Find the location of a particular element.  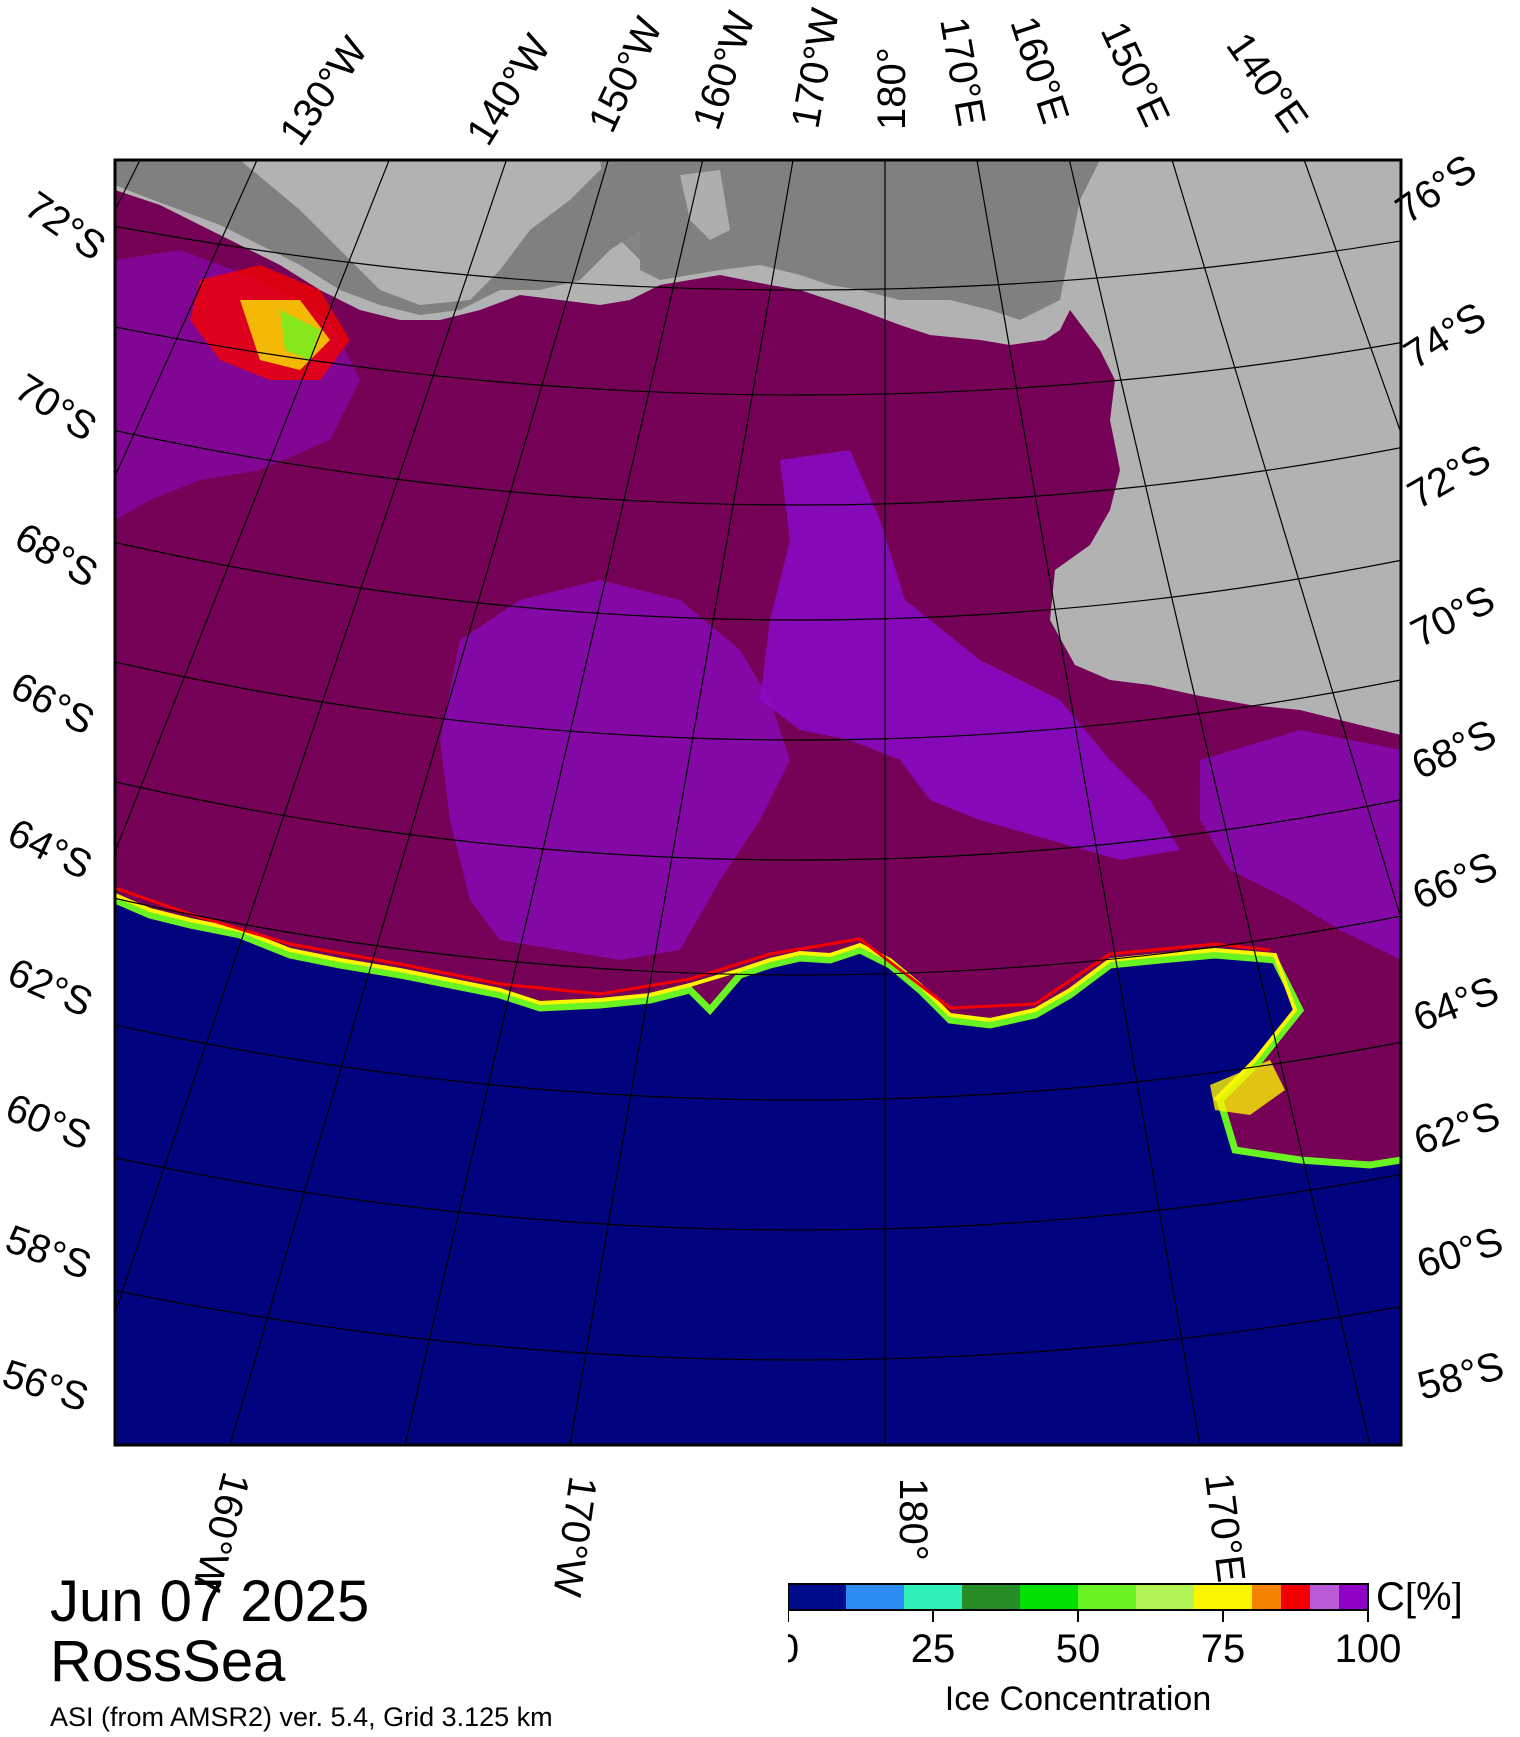

colorbar-swatches is located at coordinates (1078, 1597).